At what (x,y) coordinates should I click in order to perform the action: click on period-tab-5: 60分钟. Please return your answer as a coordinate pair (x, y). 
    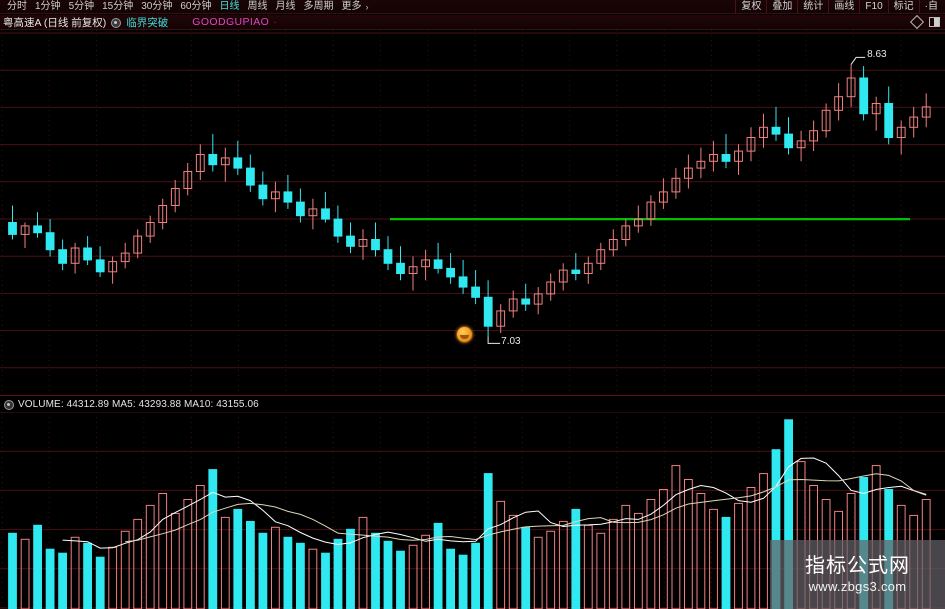
    Looking at the image, I should click on (196, 6).